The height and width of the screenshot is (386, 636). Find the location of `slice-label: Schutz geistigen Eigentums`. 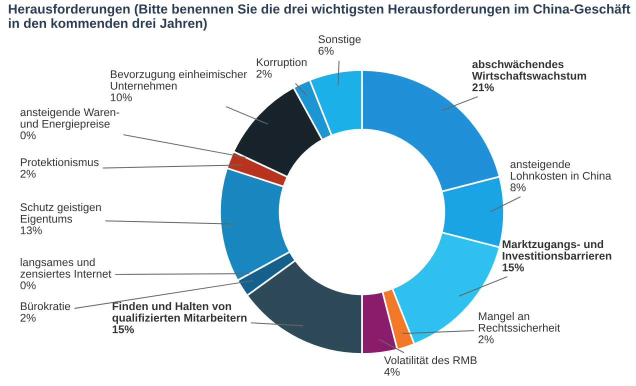

slice-label: Schutz geistigen Eigentums is located at coordinates (60, 214).